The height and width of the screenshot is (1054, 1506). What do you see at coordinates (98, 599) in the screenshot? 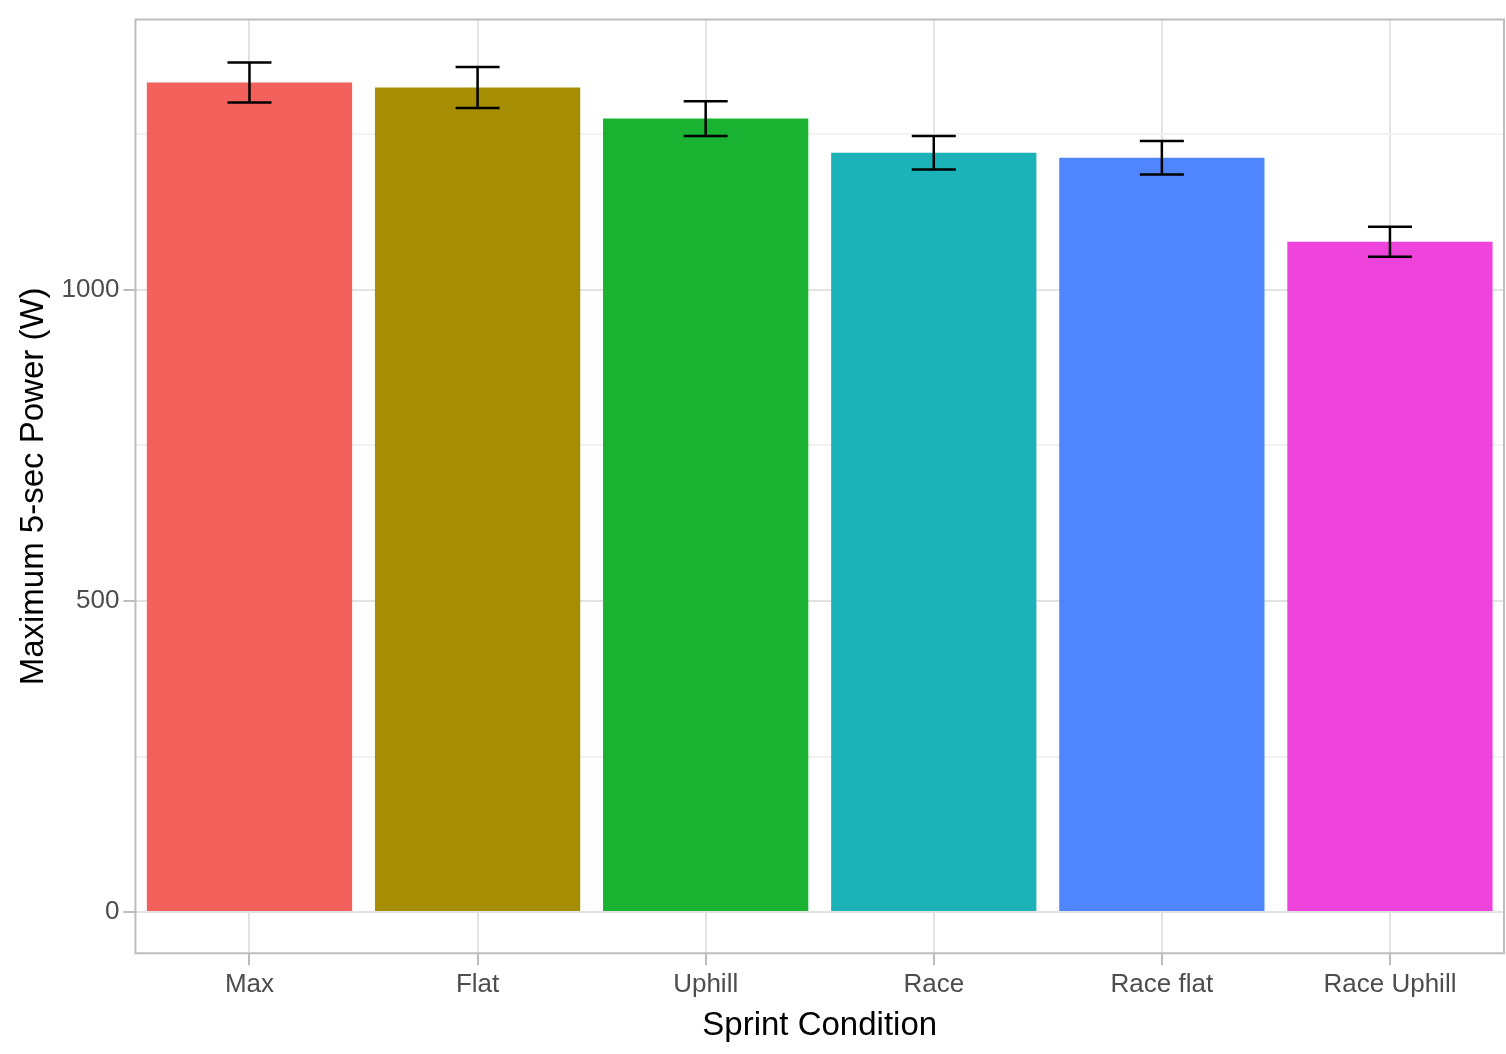
I see `y-tick-label: 500` at bounding box center [98, 599].